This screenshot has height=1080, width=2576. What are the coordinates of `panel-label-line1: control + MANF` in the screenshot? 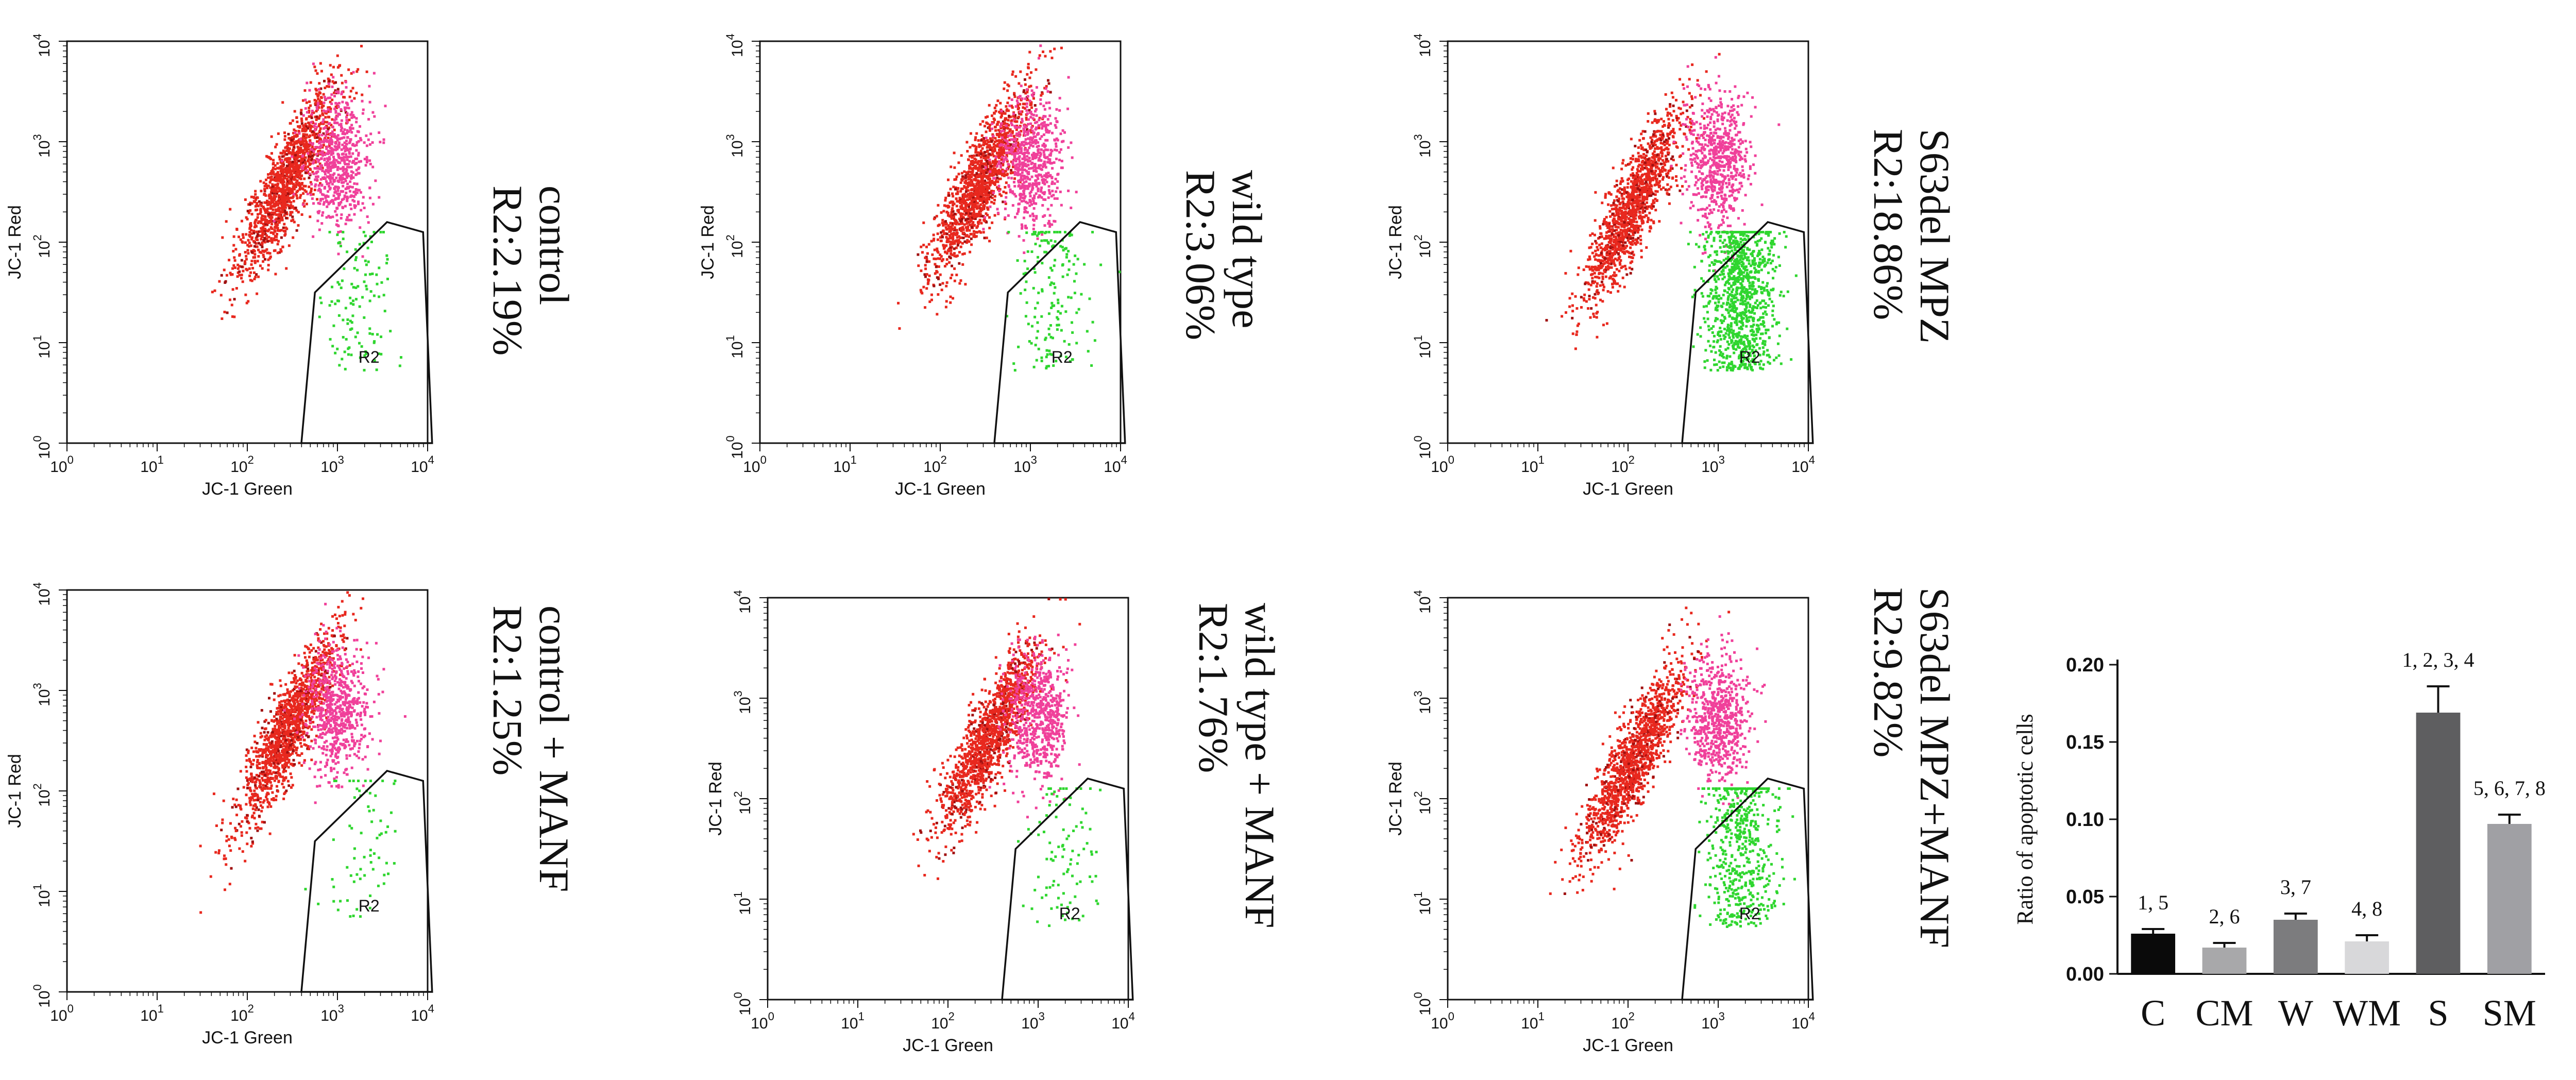 It's located at (554, 748).